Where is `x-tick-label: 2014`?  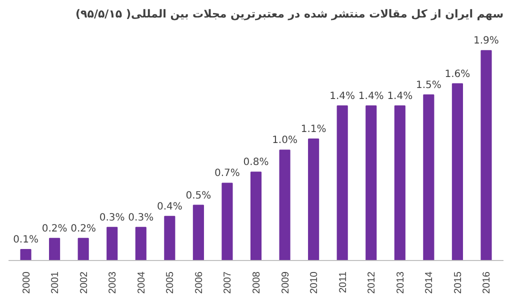
x-tick-label: 2014 is located at coordinates (430, 282).